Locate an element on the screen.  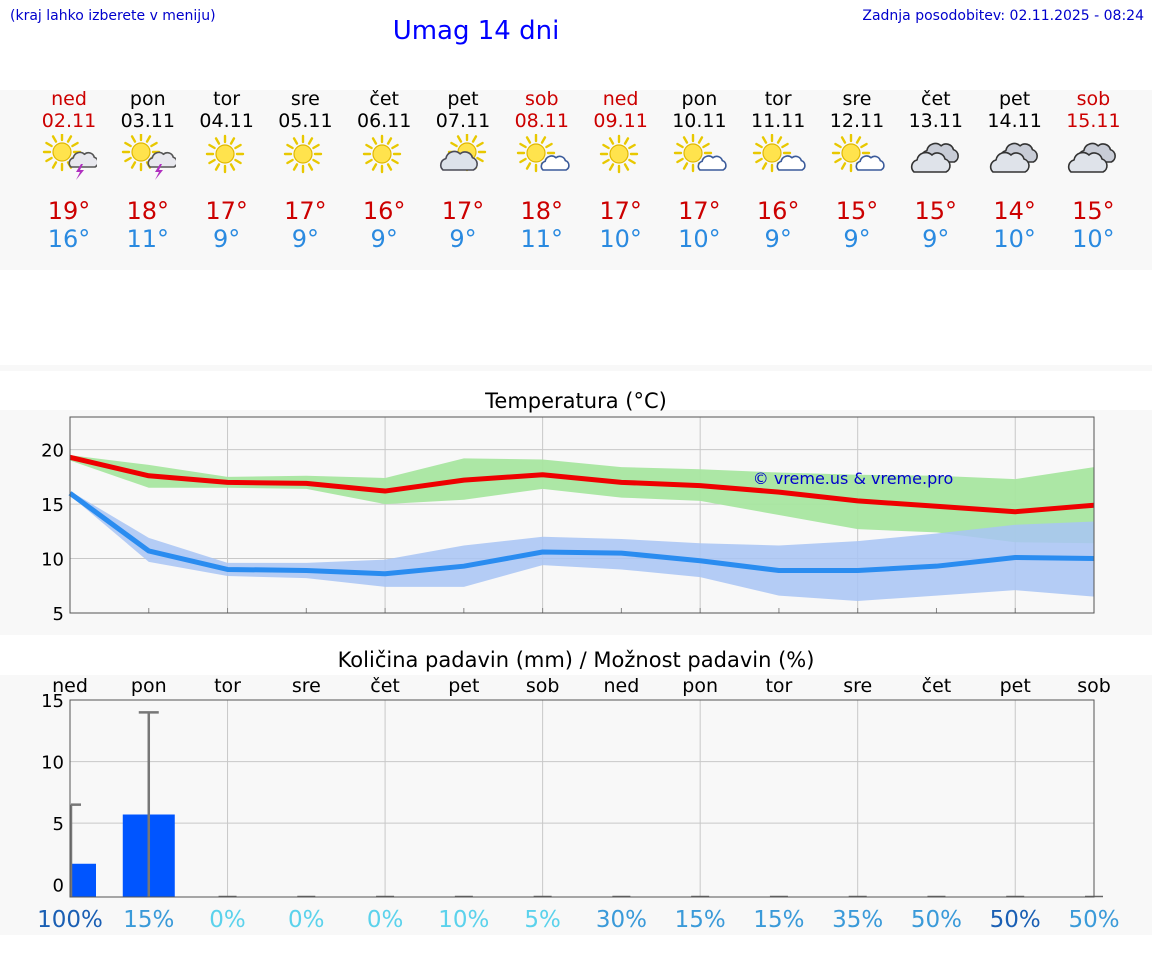
day-date: 14.11 is located at coordinates (1014, 121).